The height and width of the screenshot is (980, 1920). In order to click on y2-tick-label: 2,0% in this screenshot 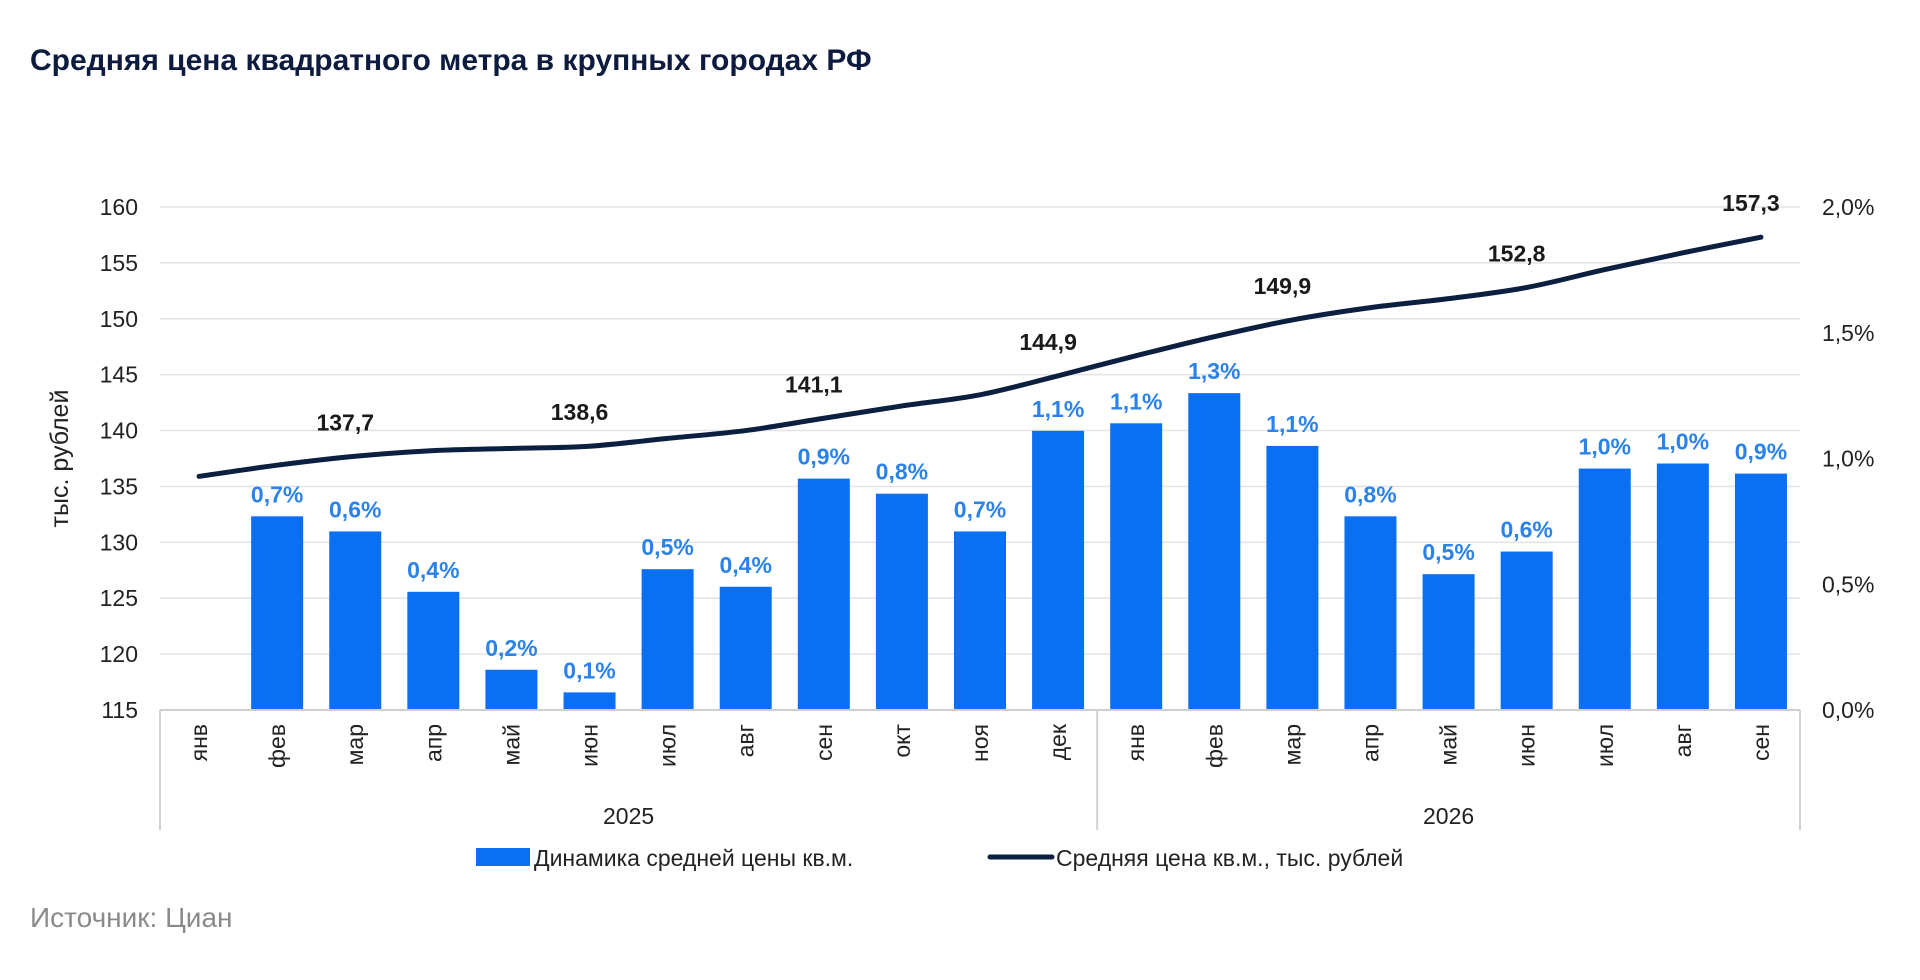, I will do `click(1848, 207)`.